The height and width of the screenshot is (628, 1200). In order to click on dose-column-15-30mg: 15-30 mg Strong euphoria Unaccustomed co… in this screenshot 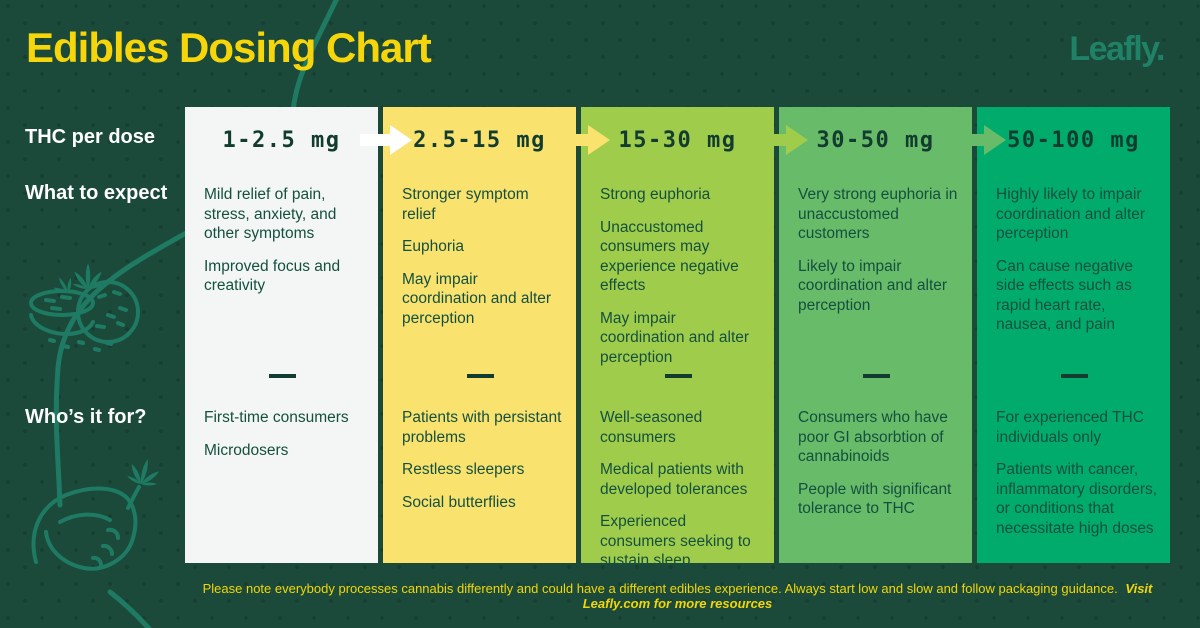, I will do `click(677, 338)`.